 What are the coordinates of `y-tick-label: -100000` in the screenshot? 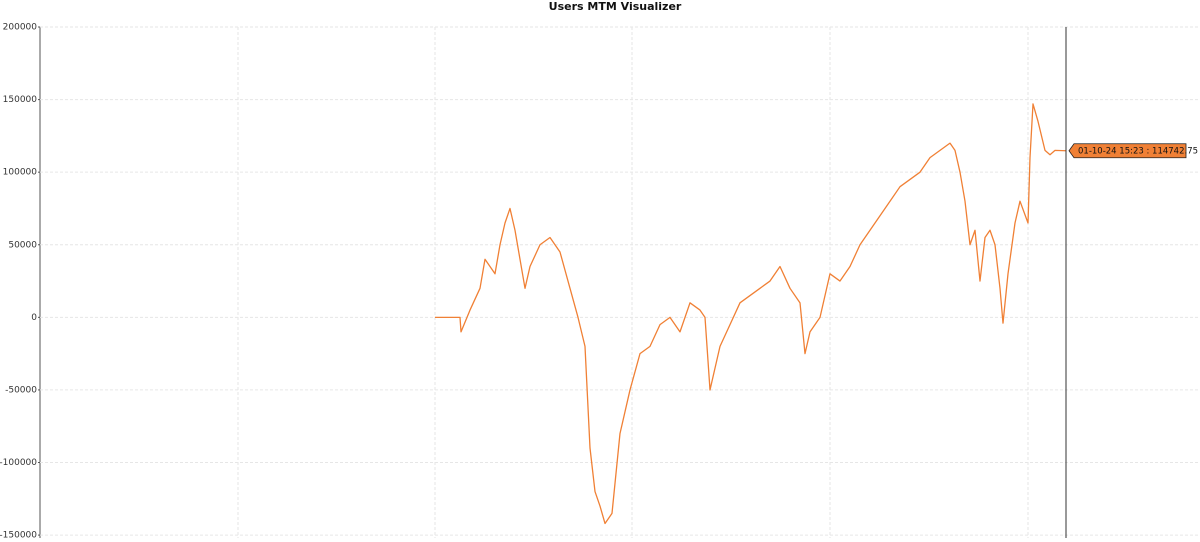 It's located at (18, 463).